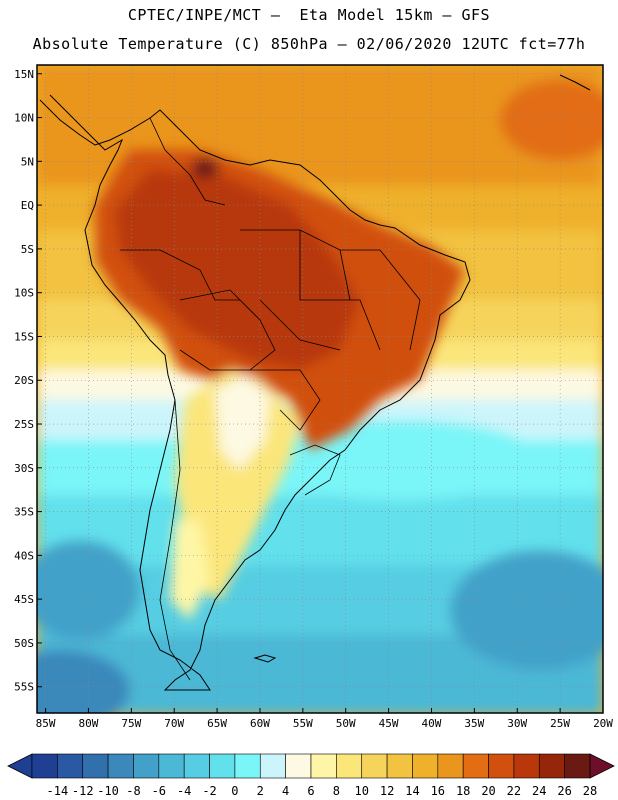  I want to click on border-brazil-states, so click(330, 290).